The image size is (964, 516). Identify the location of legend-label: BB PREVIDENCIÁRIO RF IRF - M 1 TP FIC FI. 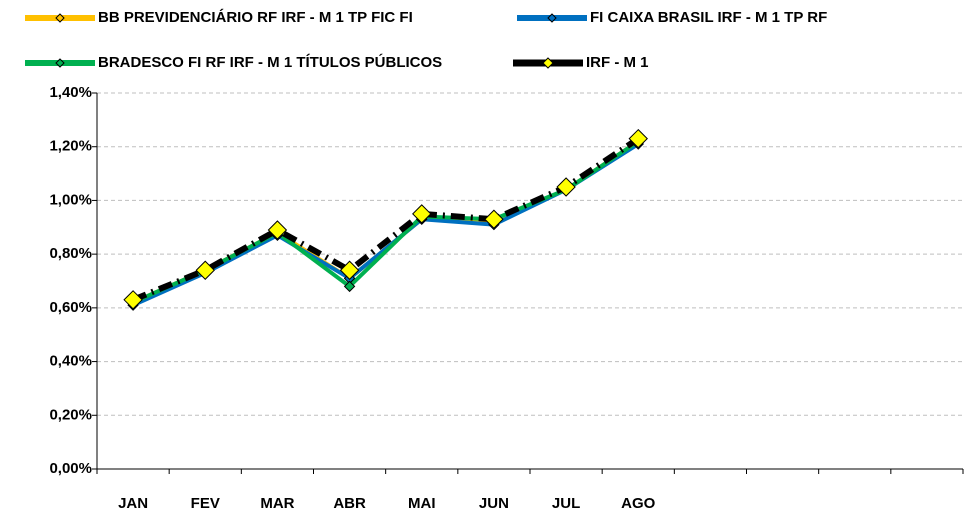
(255, 17).